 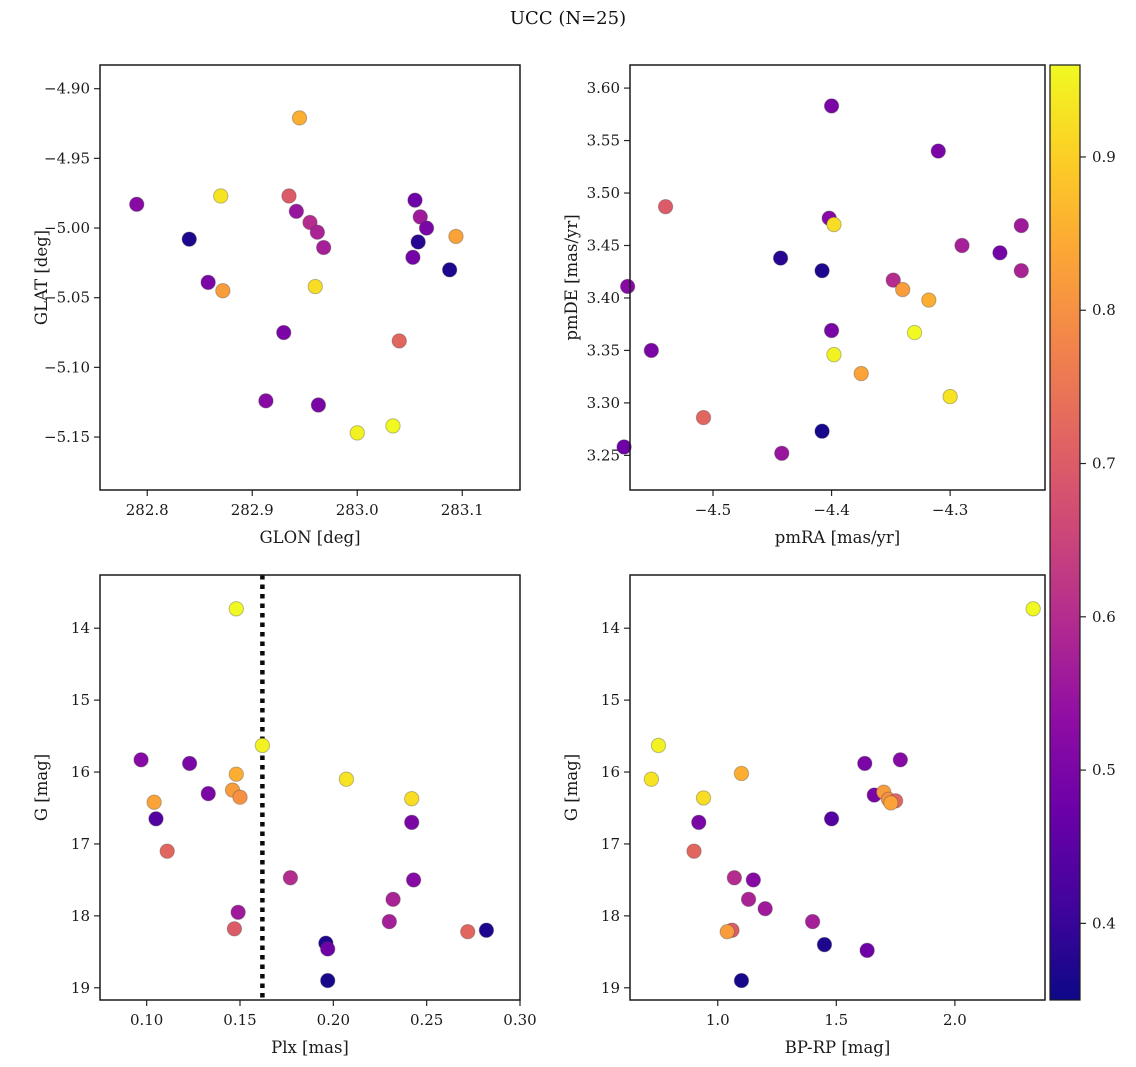 I want to click on colorbar: 0.9 0.8 0.7 0.6 0.5 0.4, so click(x=1088, y=532).